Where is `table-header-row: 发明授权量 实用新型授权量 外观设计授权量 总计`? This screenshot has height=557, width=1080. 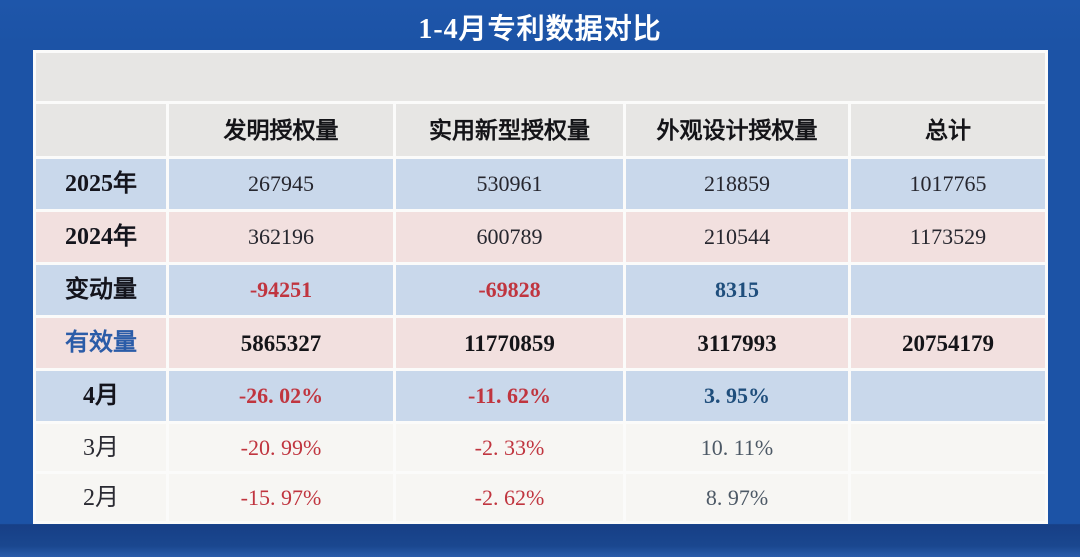
table-header-row: 发明授权量 实用新型授权量 外观设计授权量 总计 is located at coordinates (540, 130).